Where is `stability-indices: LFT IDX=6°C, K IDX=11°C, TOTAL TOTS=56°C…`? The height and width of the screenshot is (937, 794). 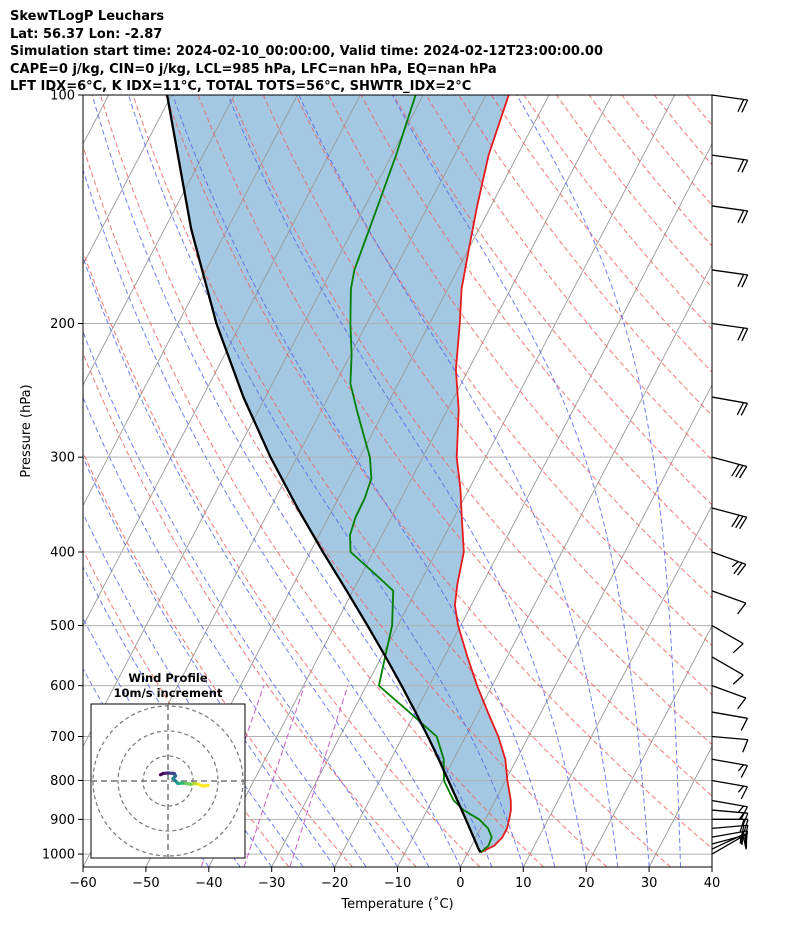
stability-indices: LFT IDX=6°C, K IDX=11°C, TOTAL TOTS=56°C… is located at coordinates (241, 86).